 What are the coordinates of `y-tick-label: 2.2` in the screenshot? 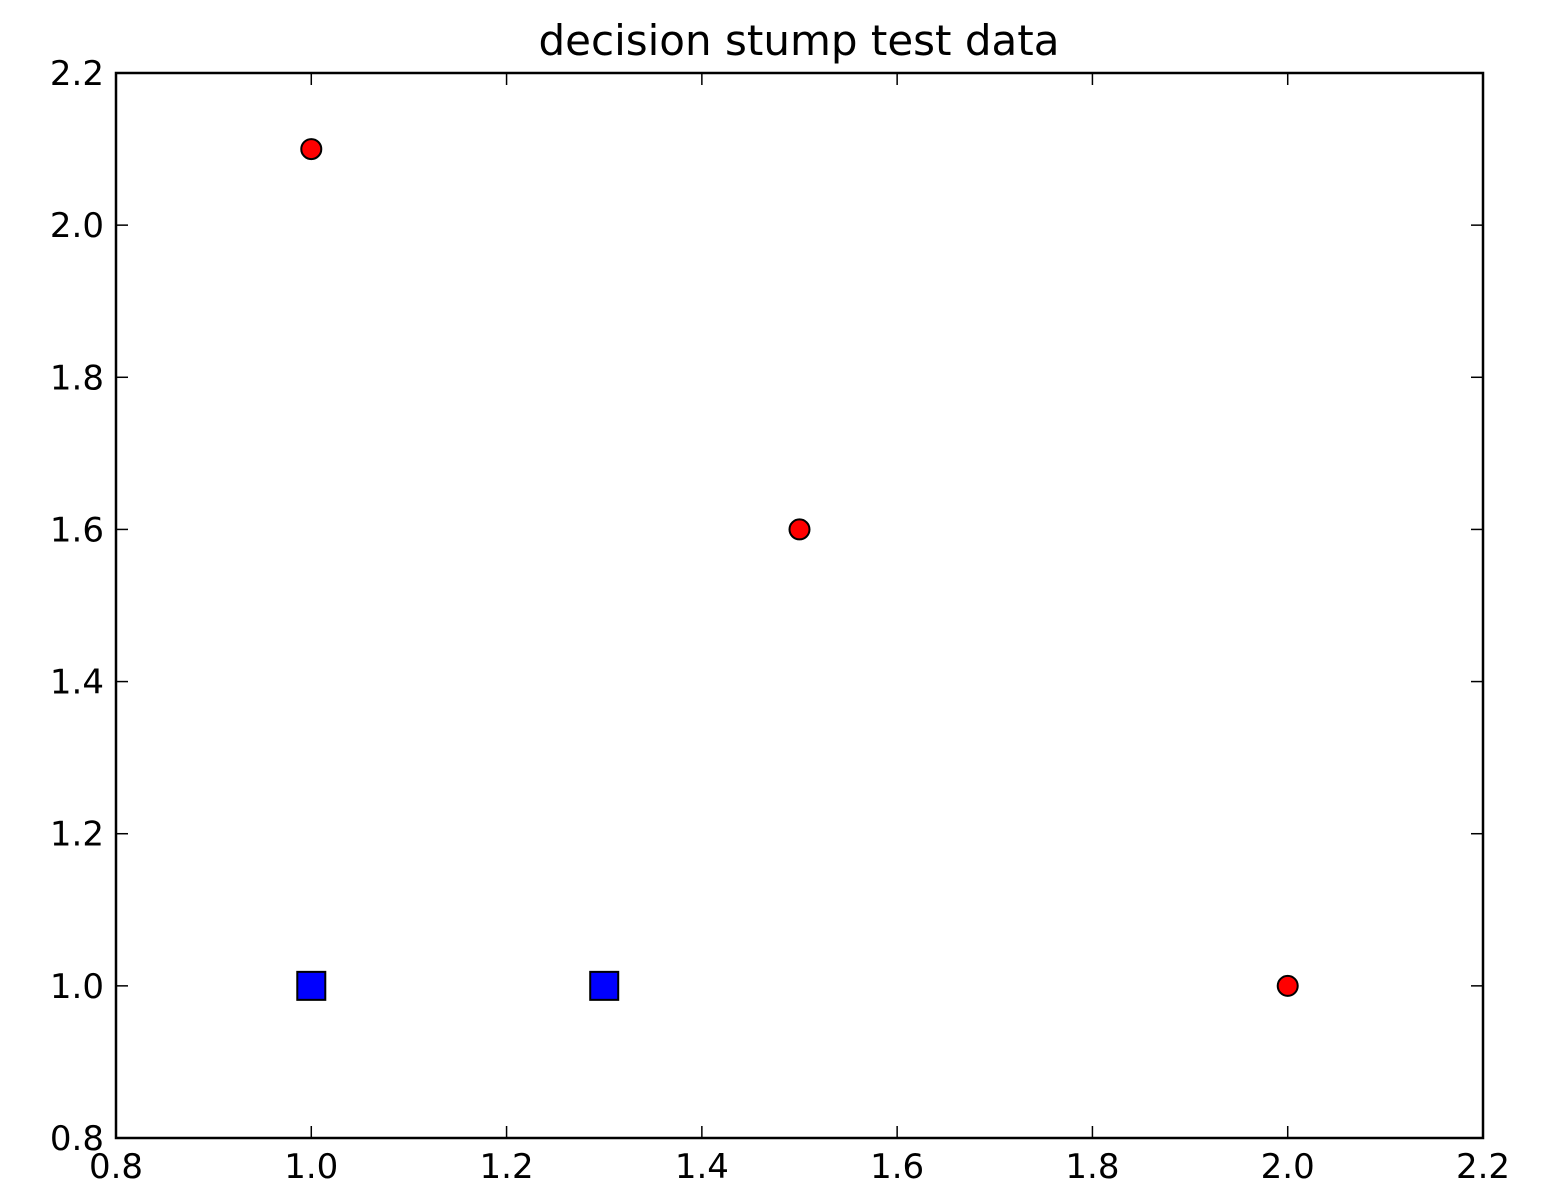 It's located at (77, 74).